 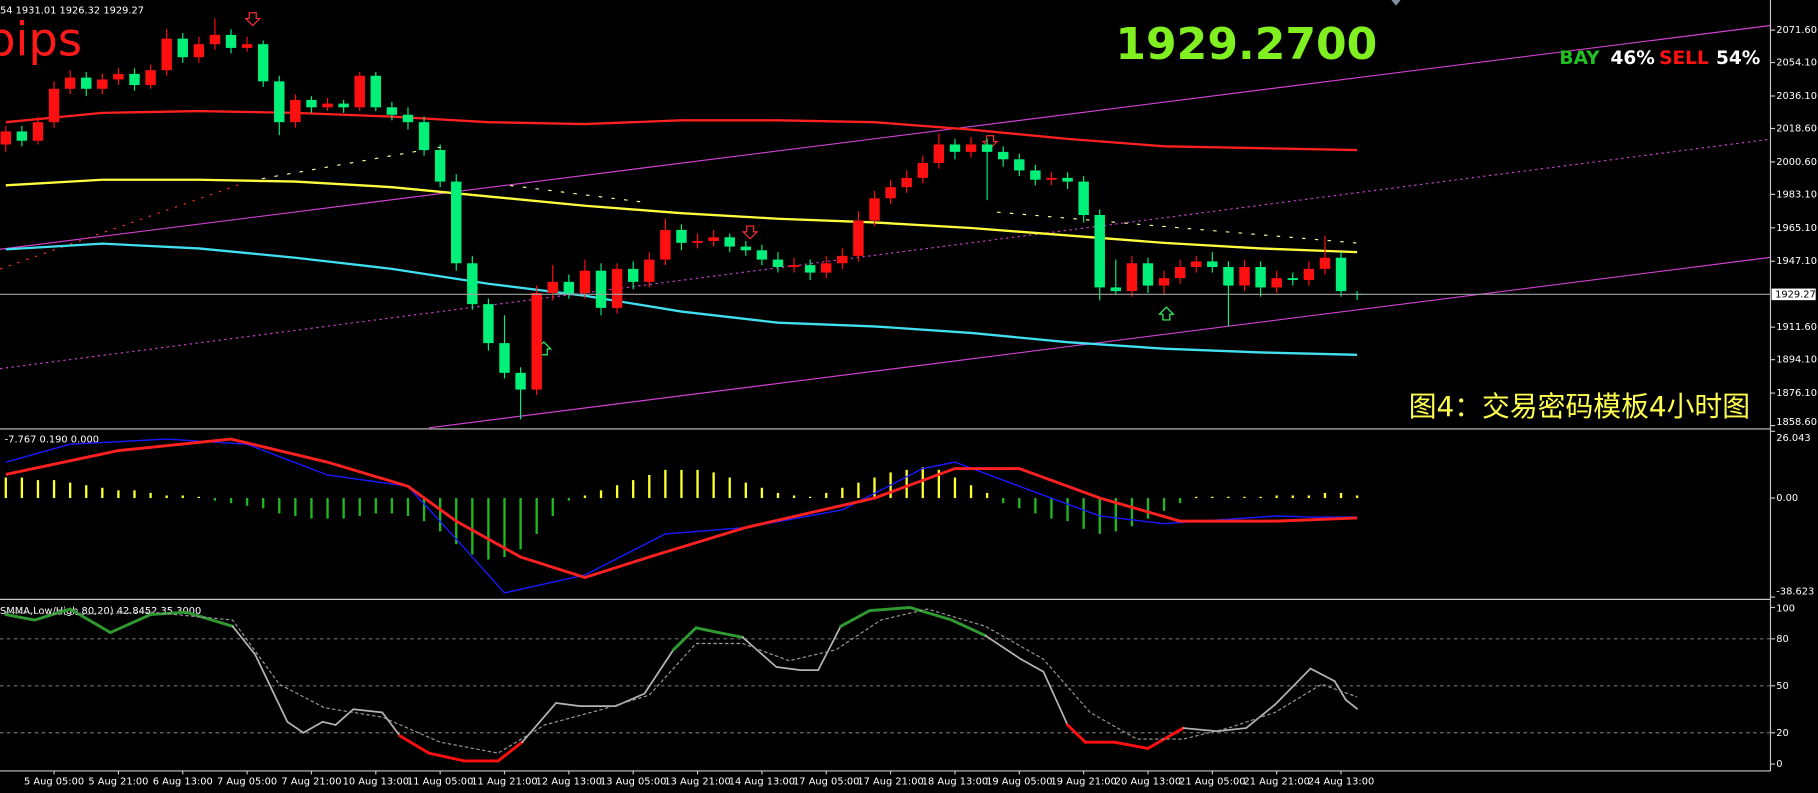 What do you see at coordinates (1684, 58) in the screenshot?
I see `sell-label: SELL` at bounding box center [1684, 58].